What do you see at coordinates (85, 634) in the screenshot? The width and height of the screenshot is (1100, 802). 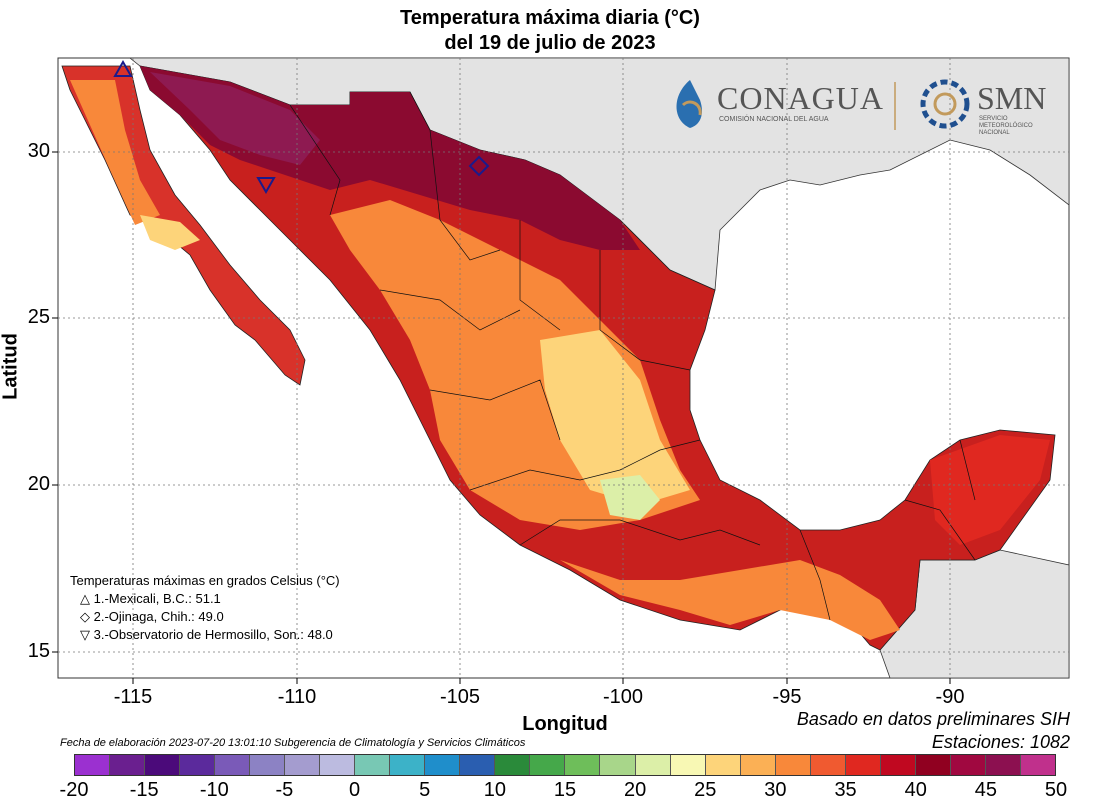 I see `triangle-down-icon: ▽` at bounding box center [85, 634].